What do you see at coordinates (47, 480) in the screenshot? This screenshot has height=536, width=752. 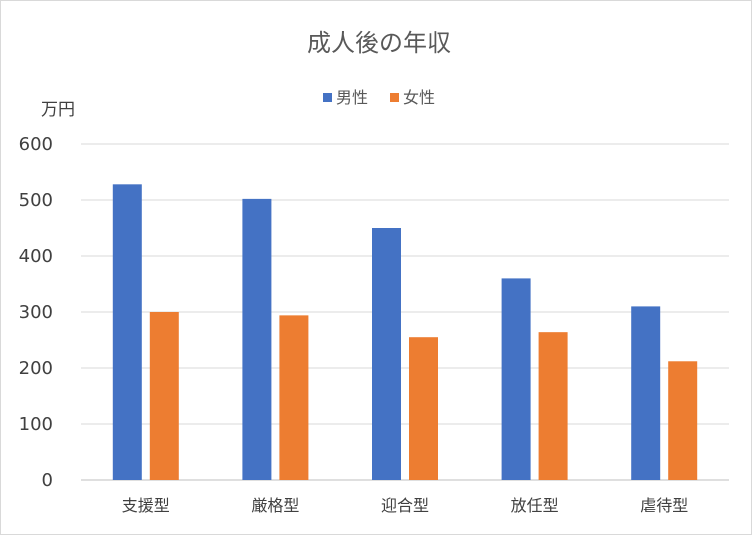 I see `y-tick-label: 0` at bounding box center [47, 480].